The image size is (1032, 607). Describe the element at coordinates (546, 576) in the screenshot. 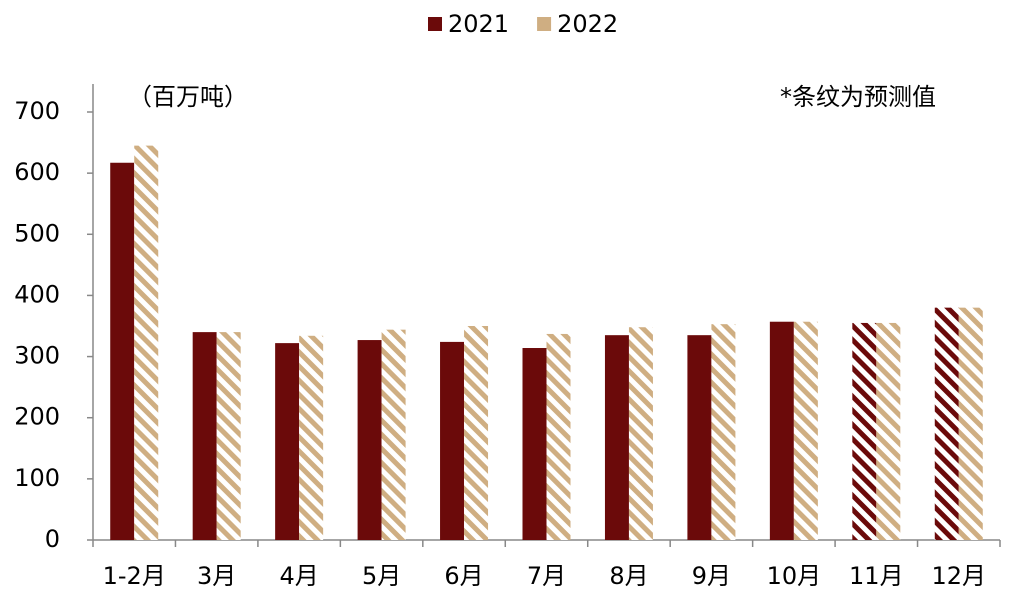

I see `x-tick-label: 7月` at that location.